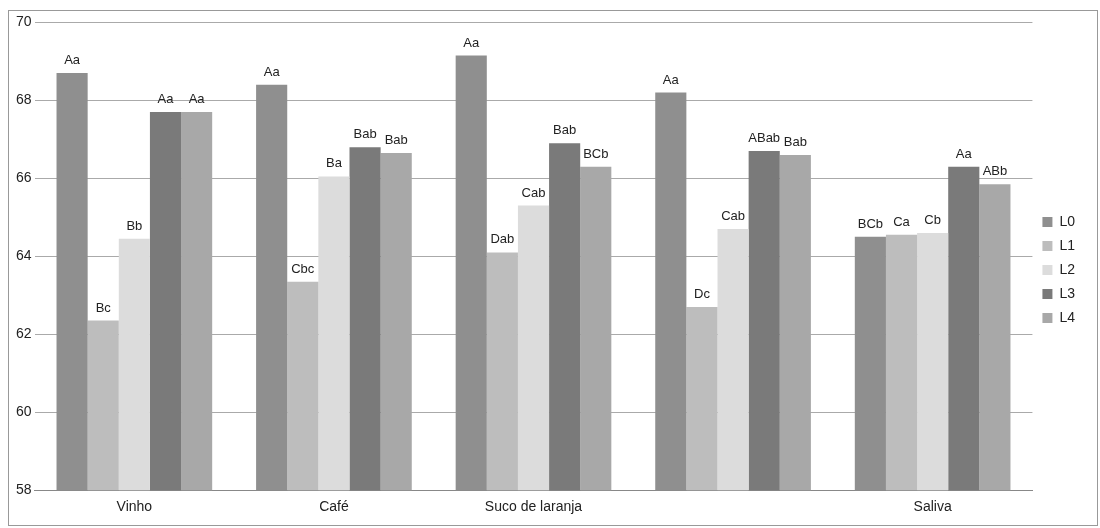  What do you see at coordinates (902, 221) in the screenshot?
I see `data-label: Ca` at bounding box center [902, 221].